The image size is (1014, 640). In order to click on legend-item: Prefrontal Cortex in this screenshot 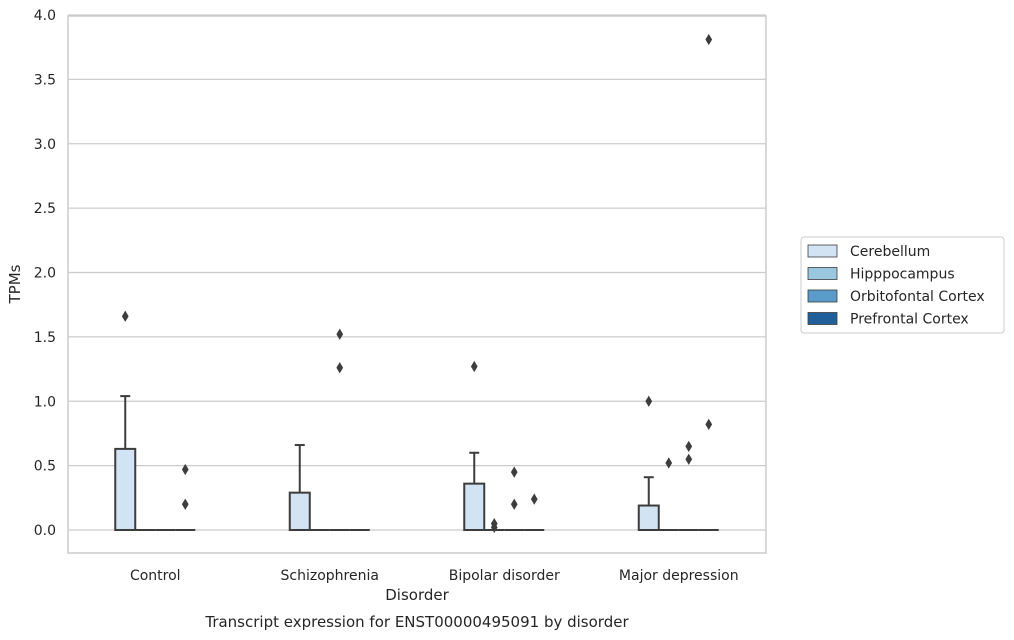, I will do `click(888, 320)`.